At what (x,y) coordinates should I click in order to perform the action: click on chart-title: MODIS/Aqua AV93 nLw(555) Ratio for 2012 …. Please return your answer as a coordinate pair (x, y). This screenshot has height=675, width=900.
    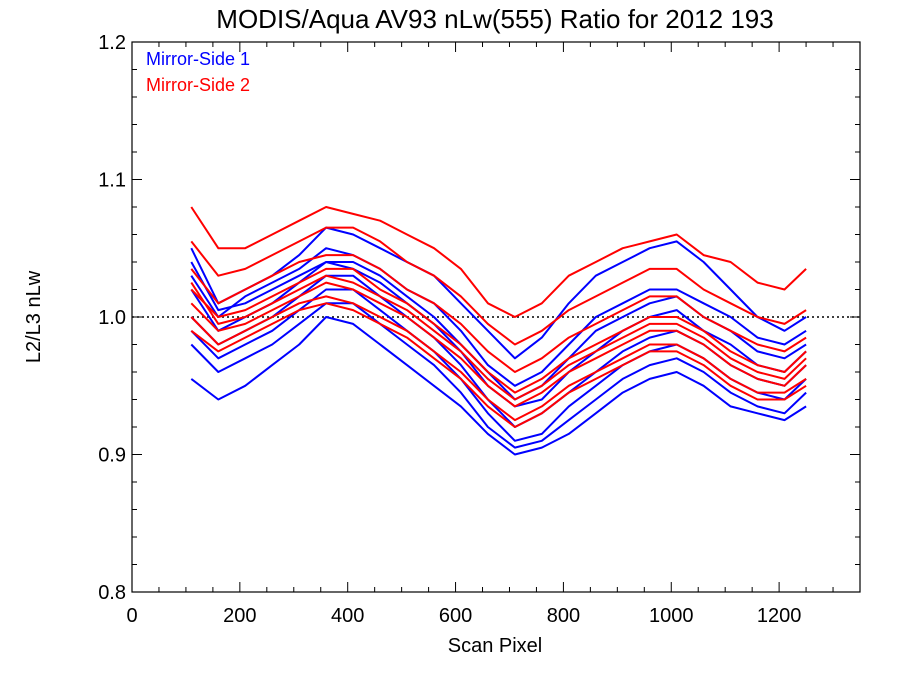
    Looking at the image, I should click on (494, 19).